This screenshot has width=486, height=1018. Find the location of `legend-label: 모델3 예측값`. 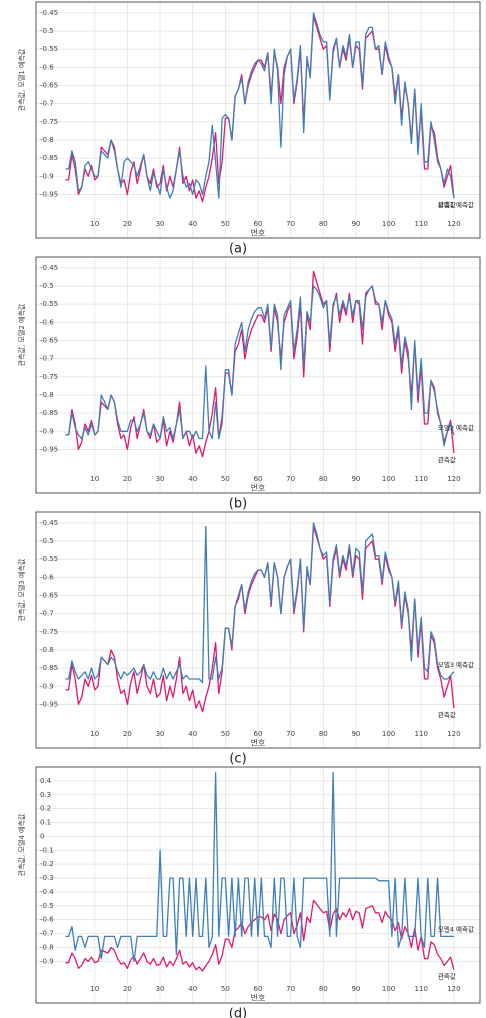

legend-label: 모델3 예측값 is located at coordinates (456, 664).